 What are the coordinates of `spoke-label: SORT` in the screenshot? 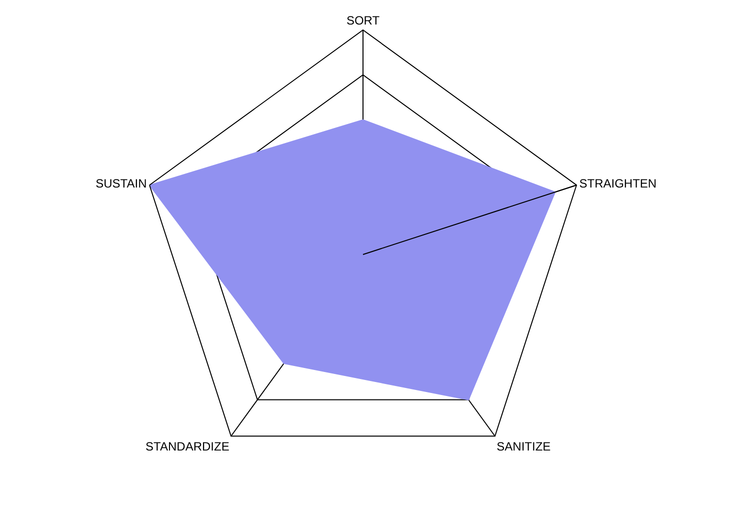 It's located at (363, 21).